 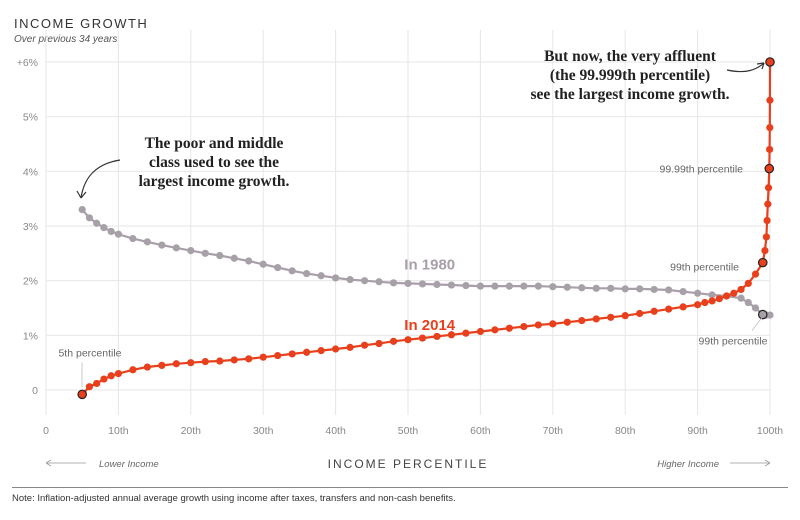 I want to click on x-axis-title: INCOME PERCENTILE, so click(x=408, y=464).